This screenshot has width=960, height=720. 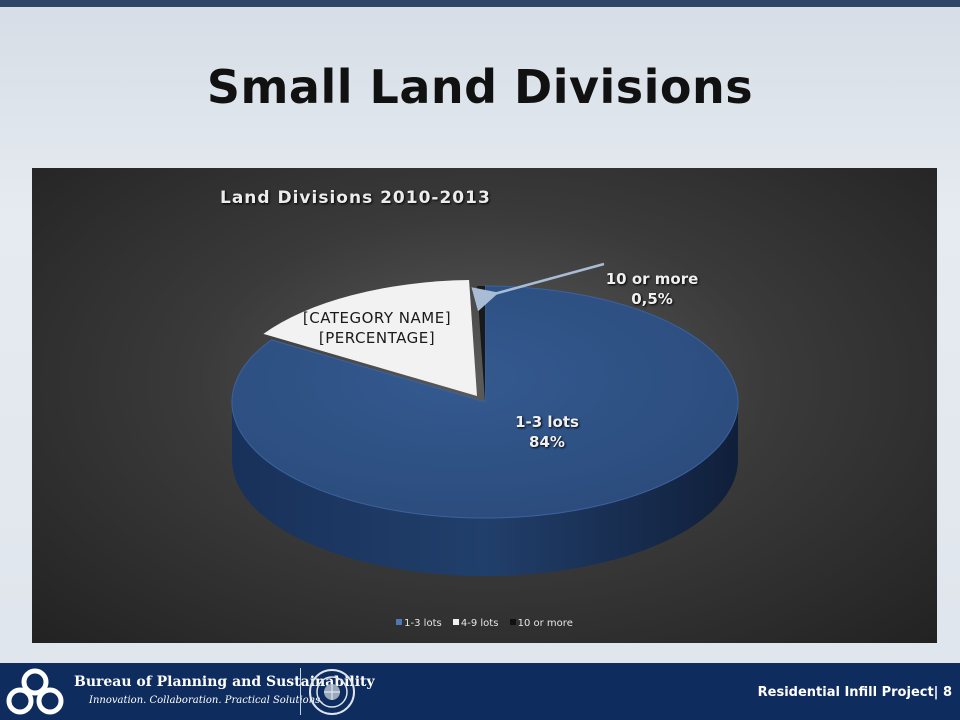 I want to click on legend-label: 4-9 lots, so click(x=479, y=623).